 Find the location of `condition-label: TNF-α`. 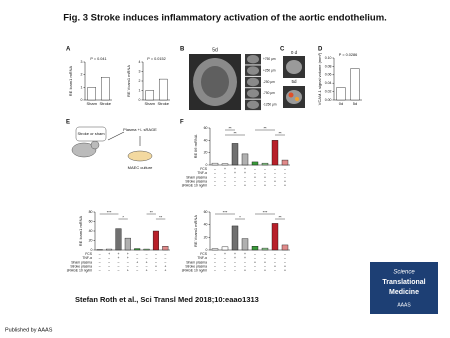

condition-label: TNF-α is located at coordinates (202, 173).